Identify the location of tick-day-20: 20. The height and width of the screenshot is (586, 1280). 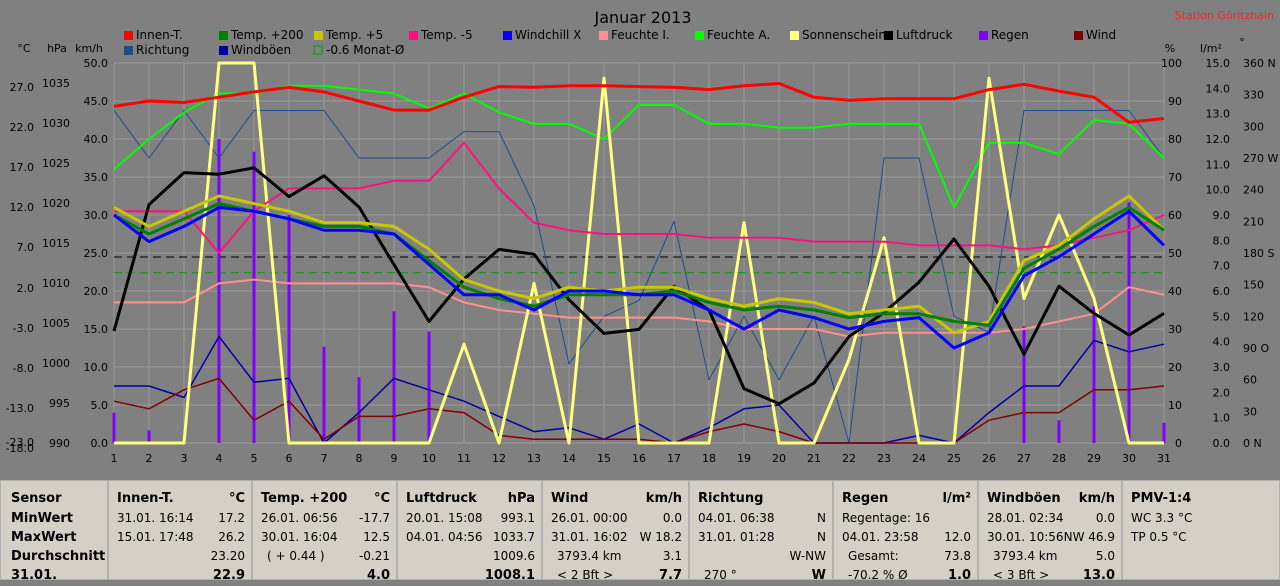
(779, 458).